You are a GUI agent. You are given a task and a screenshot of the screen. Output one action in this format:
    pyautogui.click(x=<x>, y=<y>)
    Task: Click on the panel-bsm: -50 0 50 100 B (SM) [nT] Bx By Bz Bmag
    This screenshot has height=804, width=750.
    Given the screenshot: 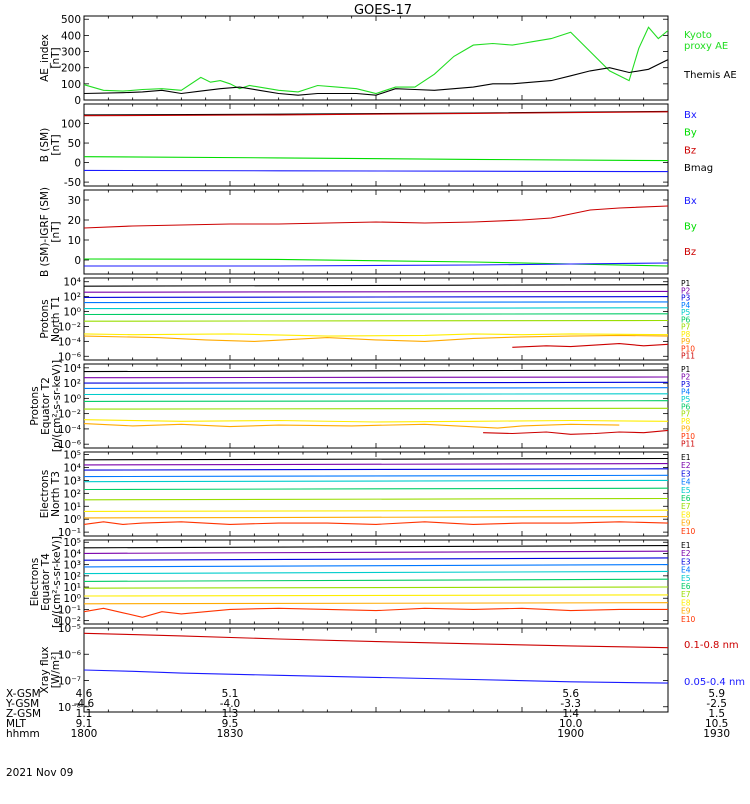 What is the action you would take?
    pyautogui.click(x=376, y=146)
    